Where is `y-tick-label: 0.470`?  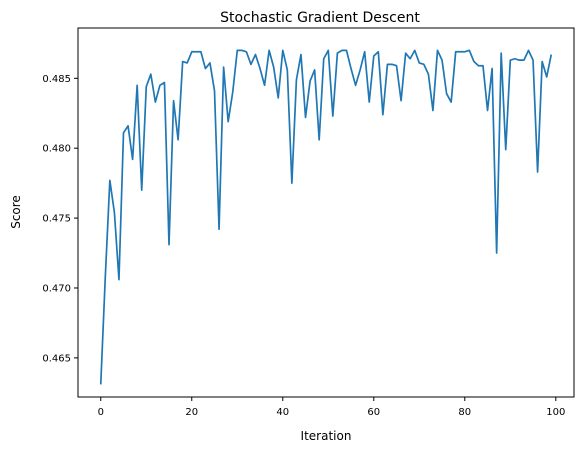
y-tick-label: 0.470 is located at coordinates (56, 288).